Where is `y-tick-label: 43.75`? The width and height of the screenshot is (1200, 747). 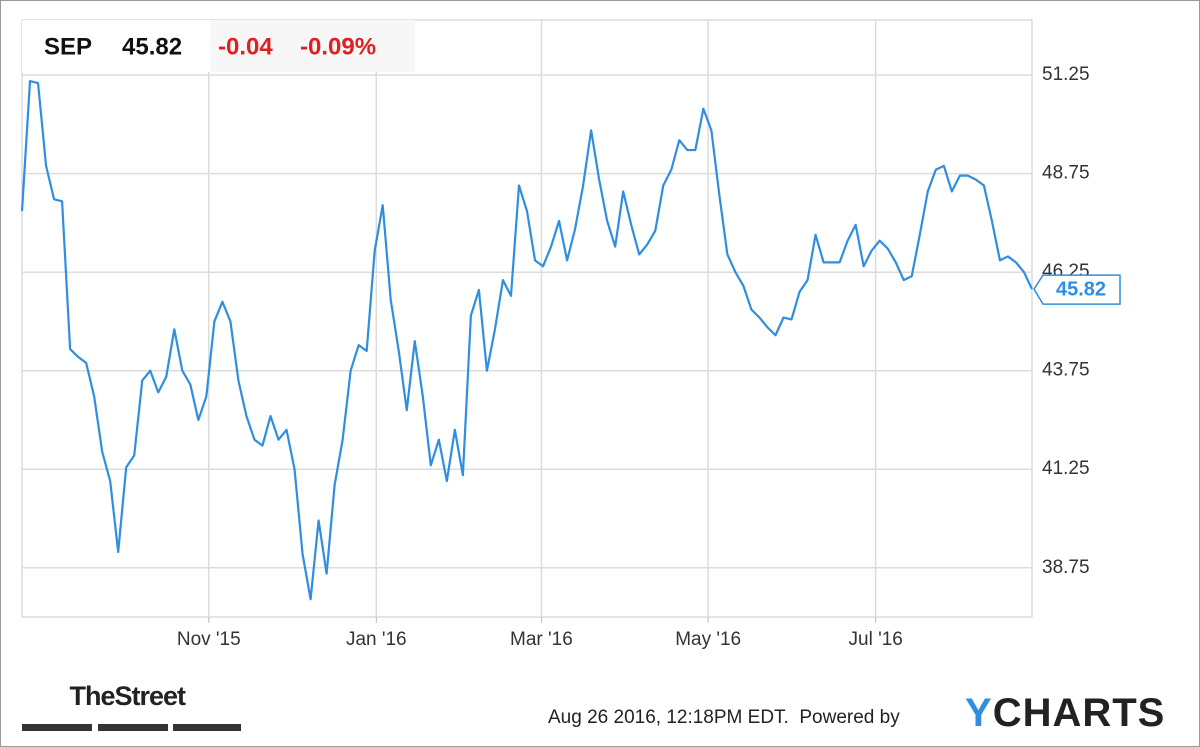 y-tick-label: 43.75 is located at coordinates (1066, 370).